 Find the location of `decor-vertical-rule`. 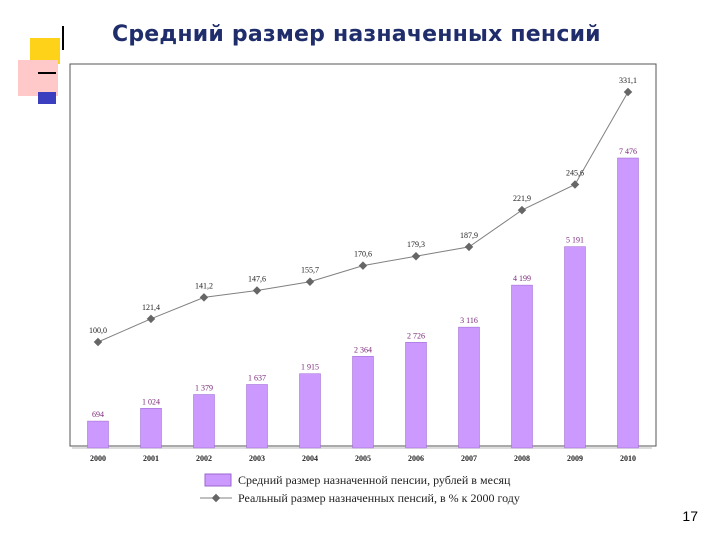

decor-vertical-rule is located at coordinates (63, 38).